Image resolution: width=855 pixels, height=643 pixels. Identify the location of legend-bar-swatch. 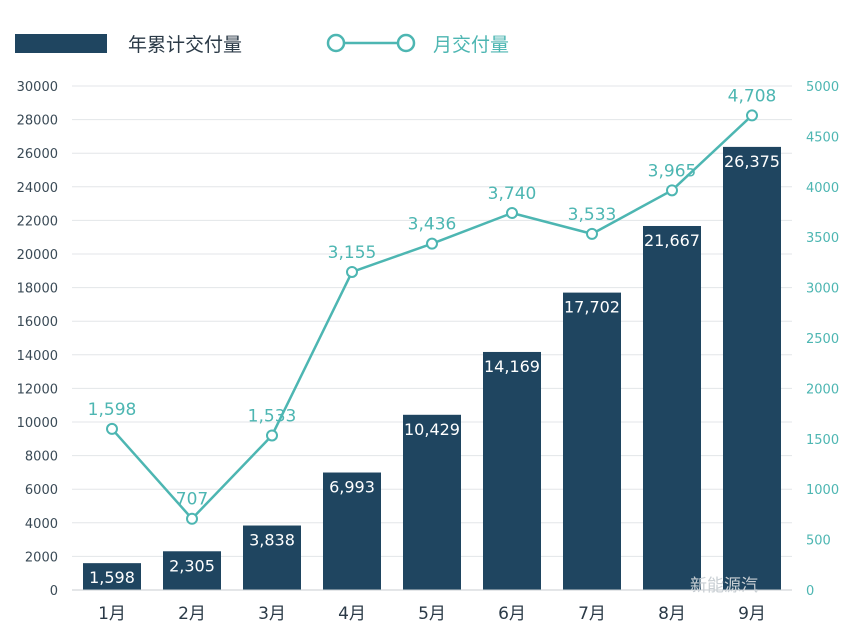
(61, 43).